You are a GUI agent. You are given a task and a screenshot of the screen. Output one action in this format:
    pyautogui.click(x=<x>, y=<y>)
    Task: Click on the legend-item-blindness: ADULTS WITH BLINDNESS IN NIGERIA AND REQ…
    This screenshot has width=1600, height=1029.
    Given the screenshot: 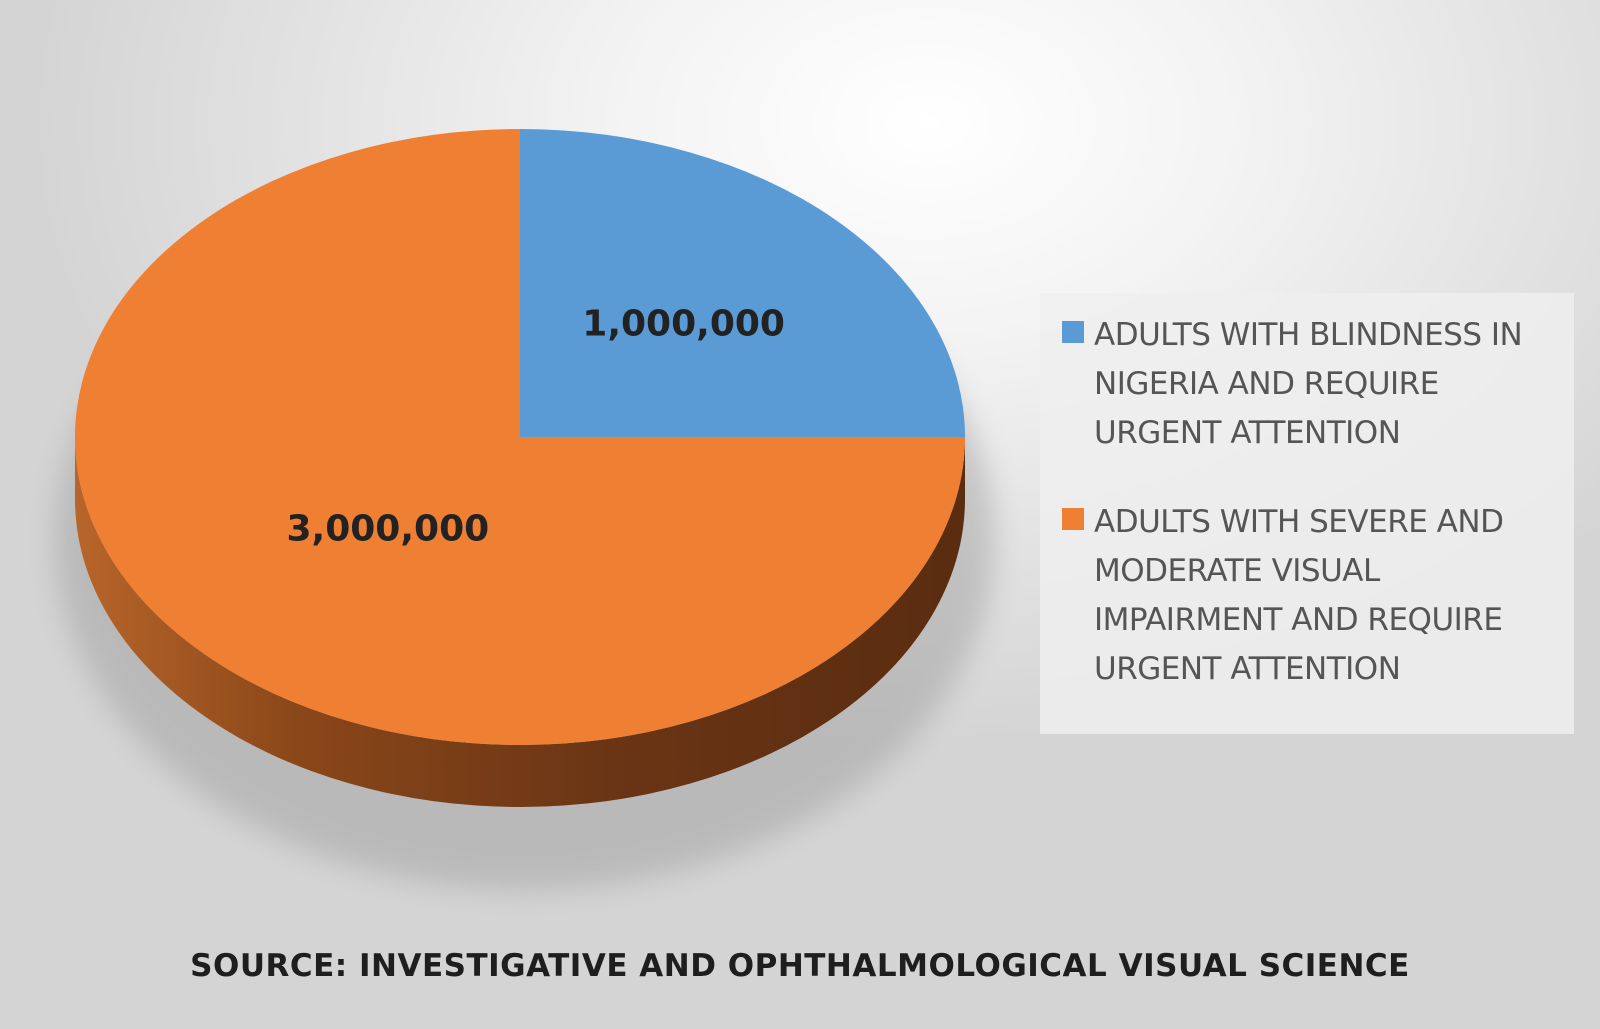 What is the action you would take?
    pyautogui.click(x=1311, y=384)
    